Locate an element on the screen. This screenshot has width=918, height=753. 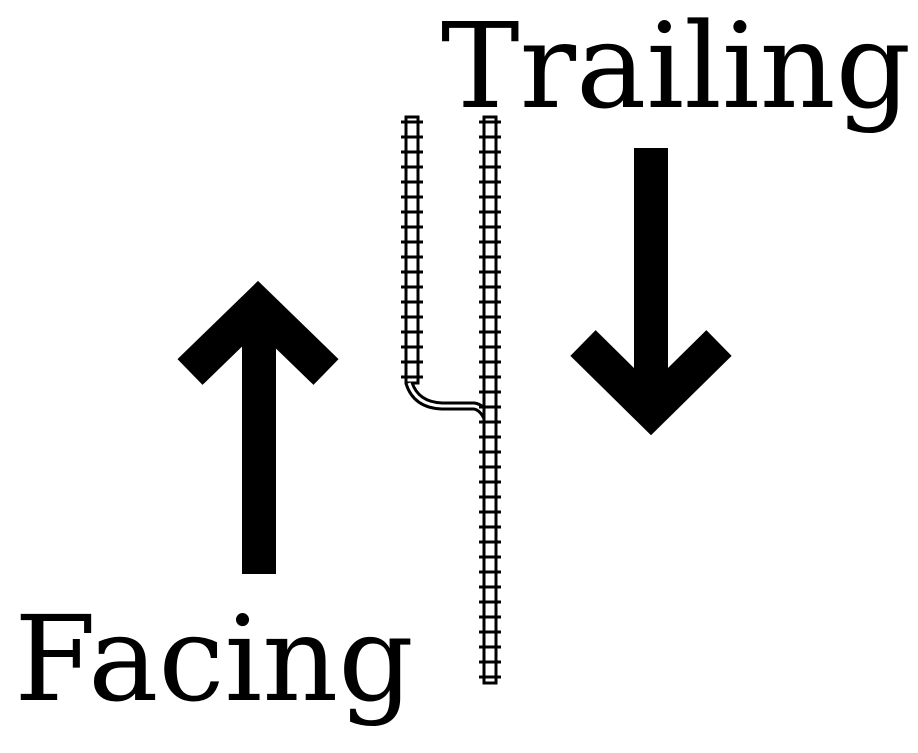
arrow-down-icon is located at coordinates (651, 292).